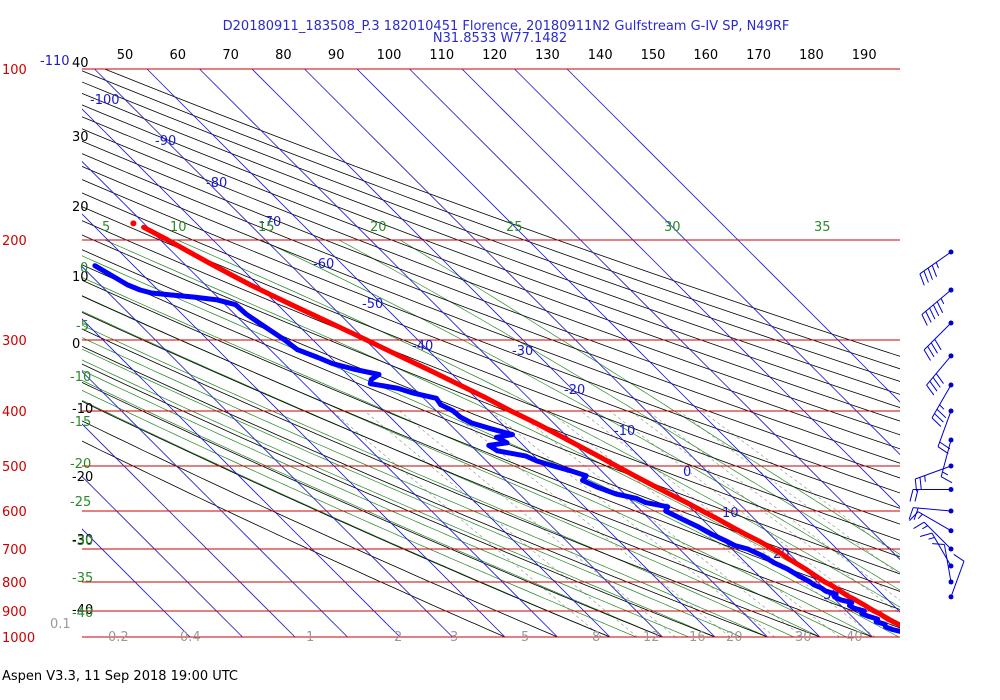 This screenshot has width=1000, height=700. Describe the element at coordinates (80, 377) in the screenshot. I see `moist-adiabat-label: -10` at that location.